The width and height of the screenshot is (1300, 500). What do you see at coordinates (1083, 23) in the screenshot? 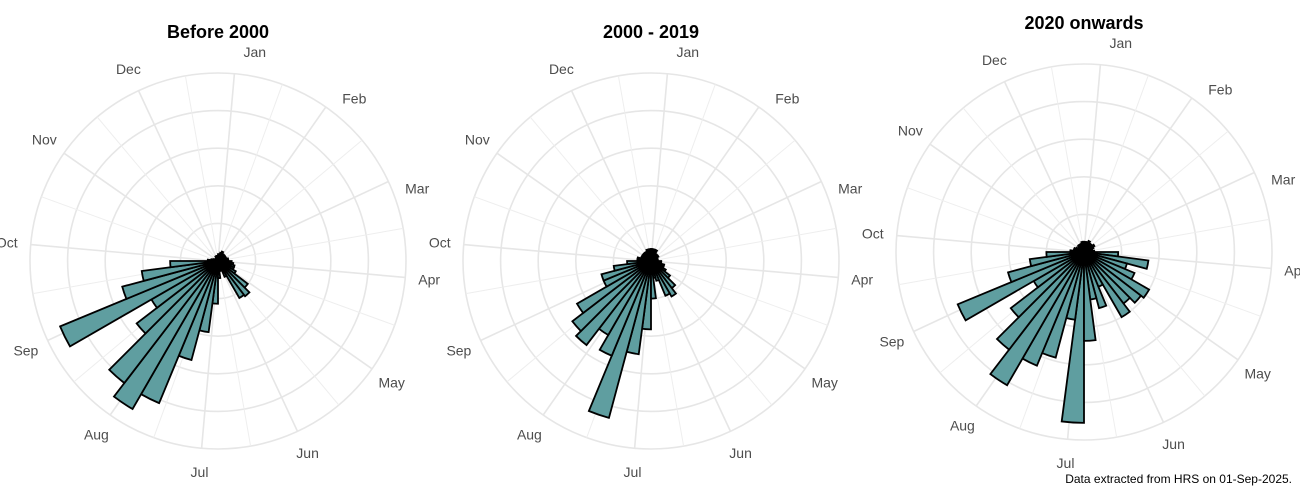
I see `panel-title: 2020 onwards` at bounding box center [1083, 23].